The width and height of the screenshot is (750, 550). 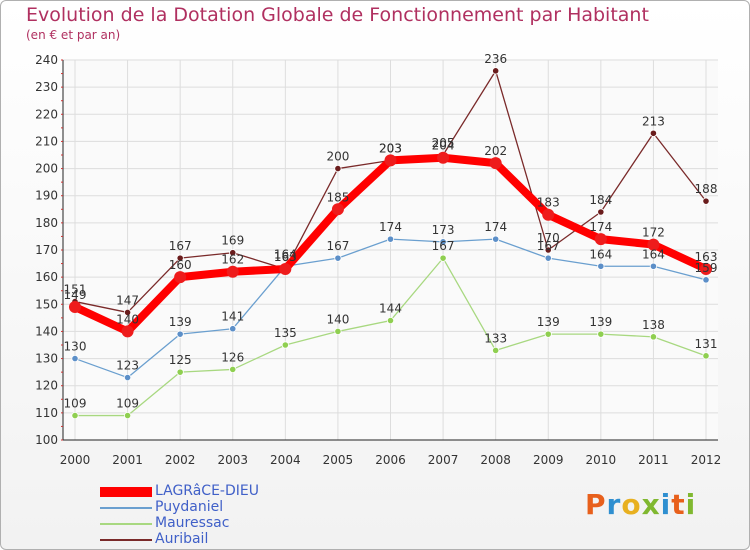 I want to click on data-label: 162, so click(x=232, y=260).